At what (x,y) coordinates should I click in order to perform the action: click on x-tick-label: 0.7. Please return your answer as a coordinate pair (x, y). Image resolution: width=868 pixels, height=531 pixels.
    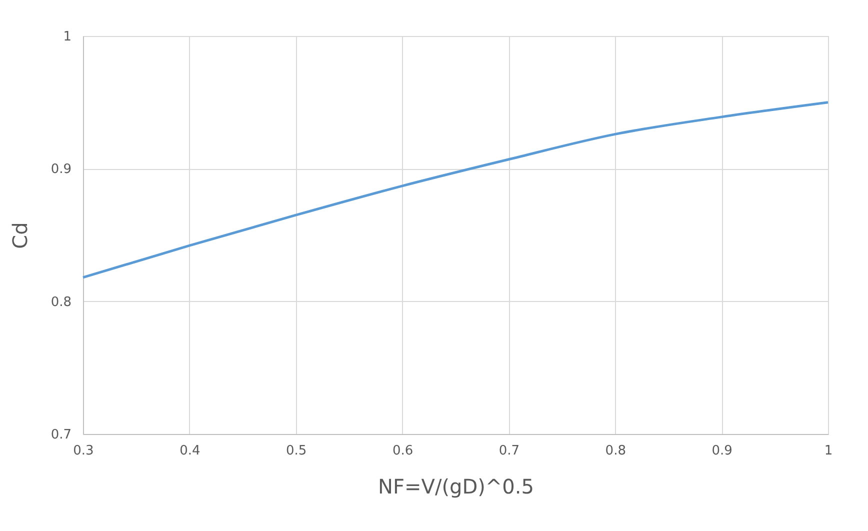
    Looking at the image, I should click on (509, 451).